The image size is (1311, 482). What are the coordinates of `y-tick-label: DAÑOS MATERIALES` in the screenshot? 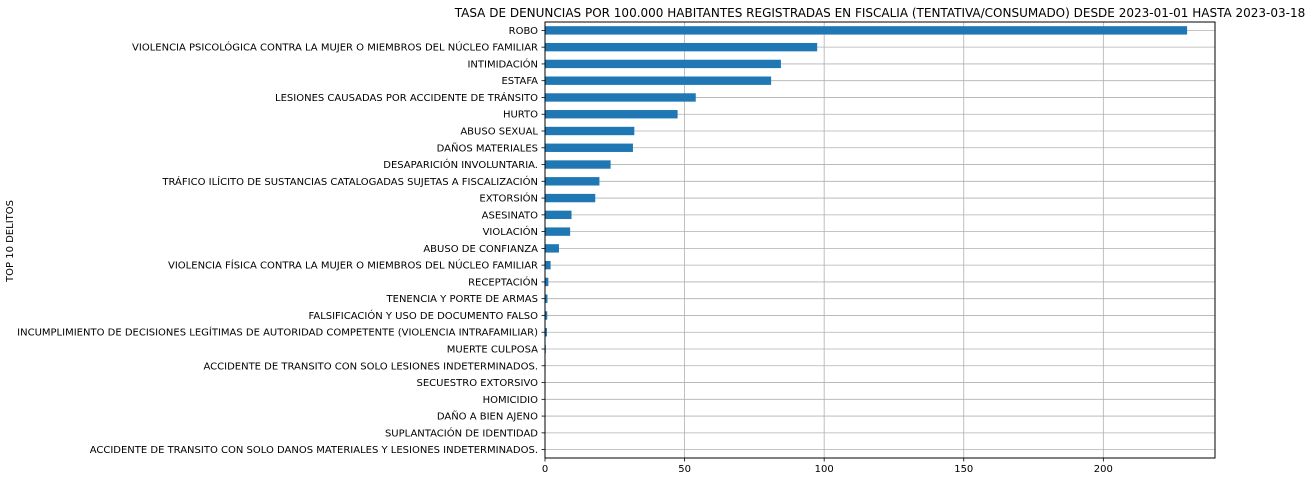 It's located at (487, 147).